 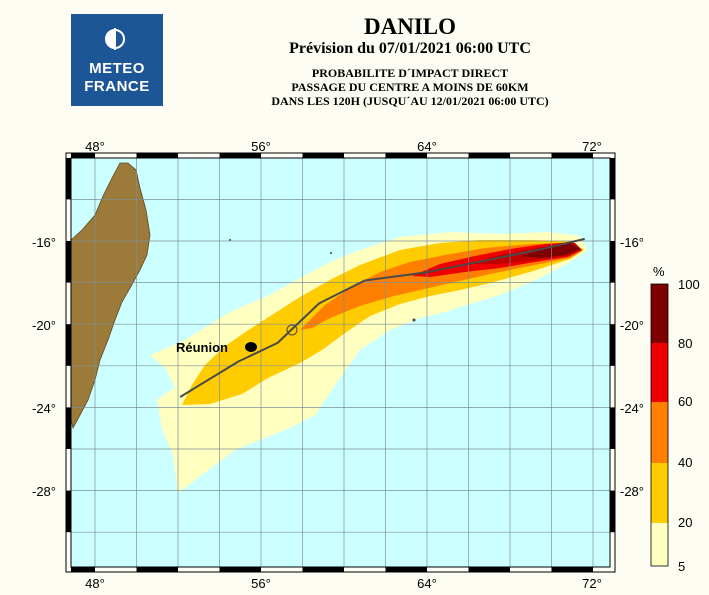 I want to click on legend-tick-5: 5, so click(x=681, y=566).